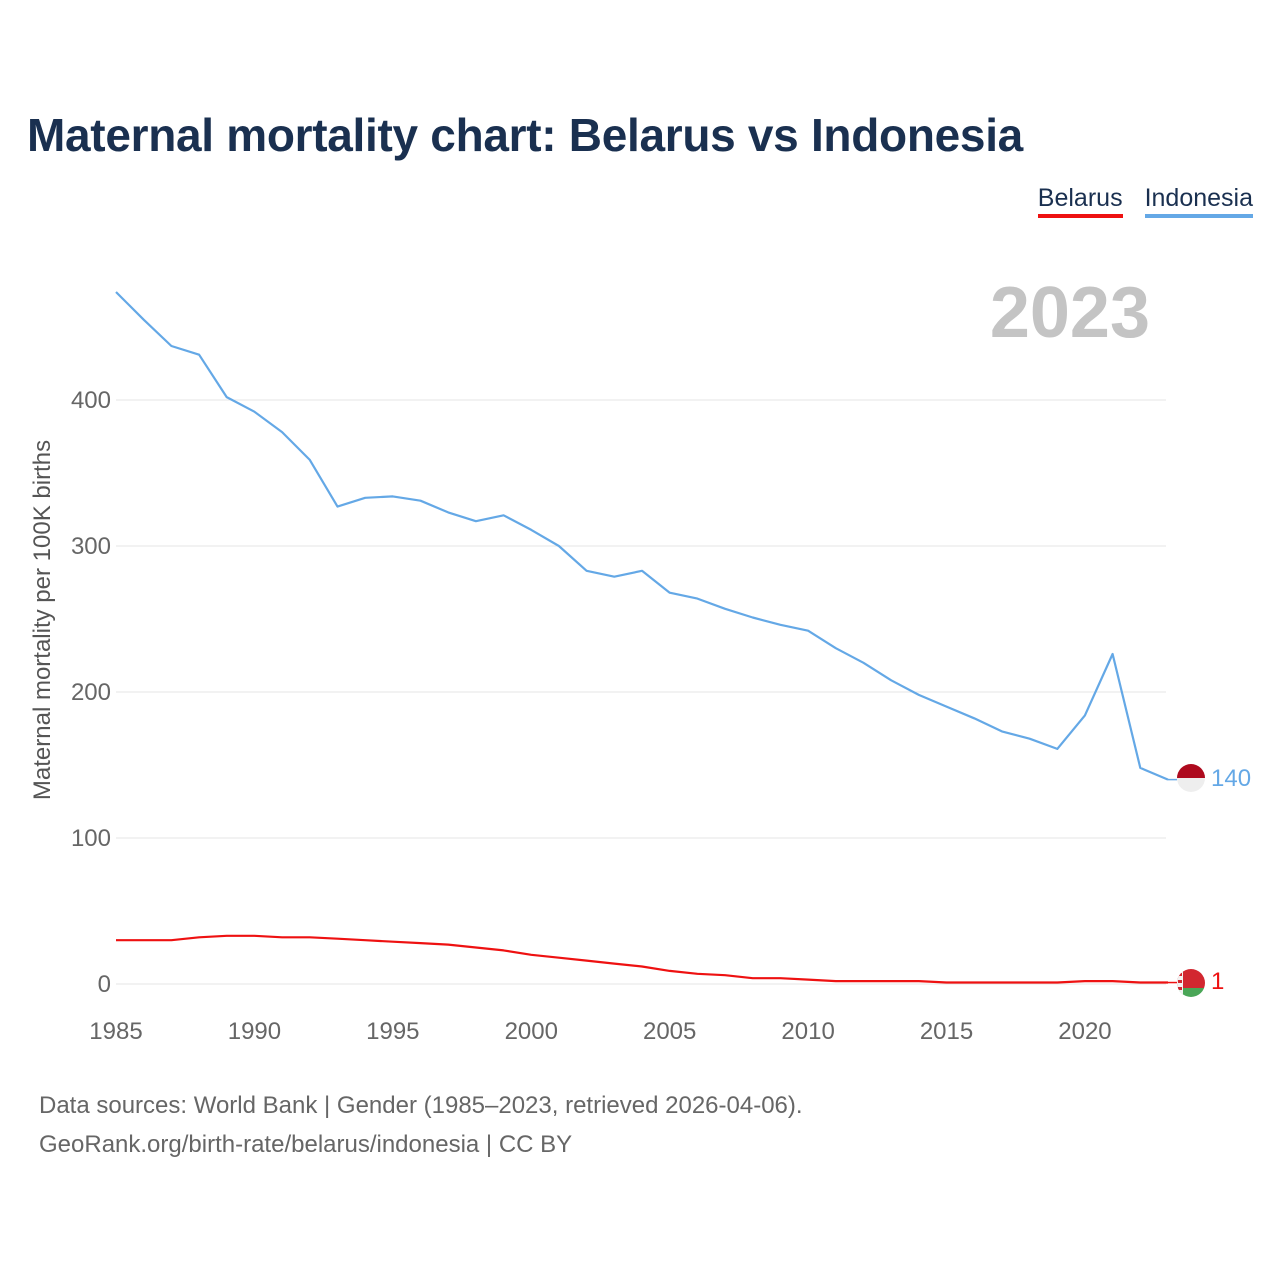 The height and width of the screenshot is (1280, 1280). What do you see at coordinates (1198, 201) in the screenshot?
I see `legend-item-indonesia: Indonesia` at bounding box center [1198, 201].